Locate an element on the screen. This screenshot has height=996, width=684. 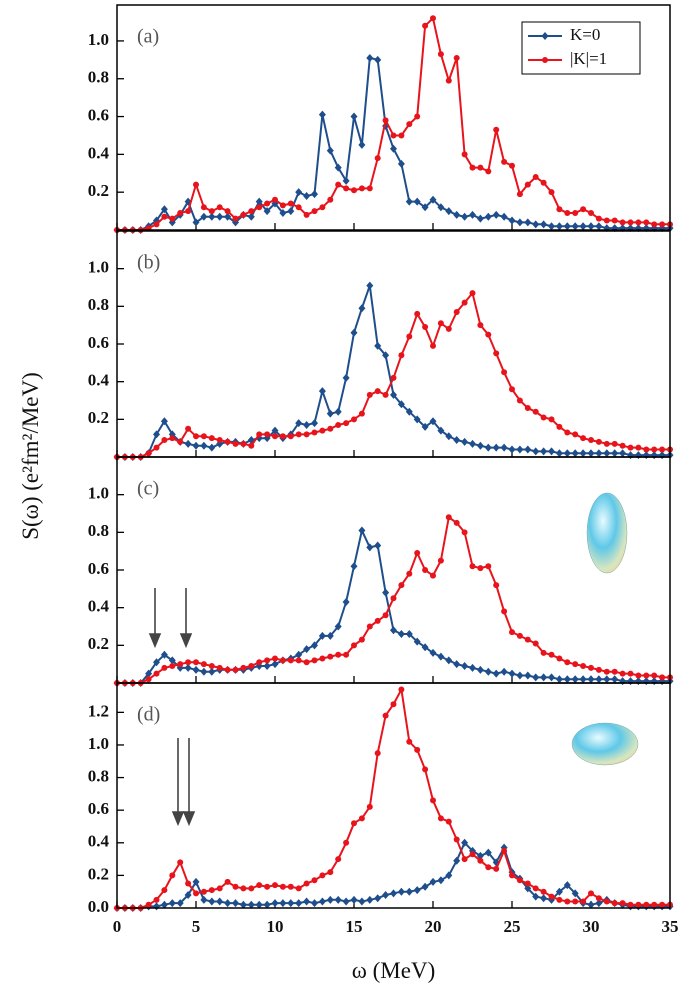
x-tick-label: 20 is located at coordinates (433, 926).